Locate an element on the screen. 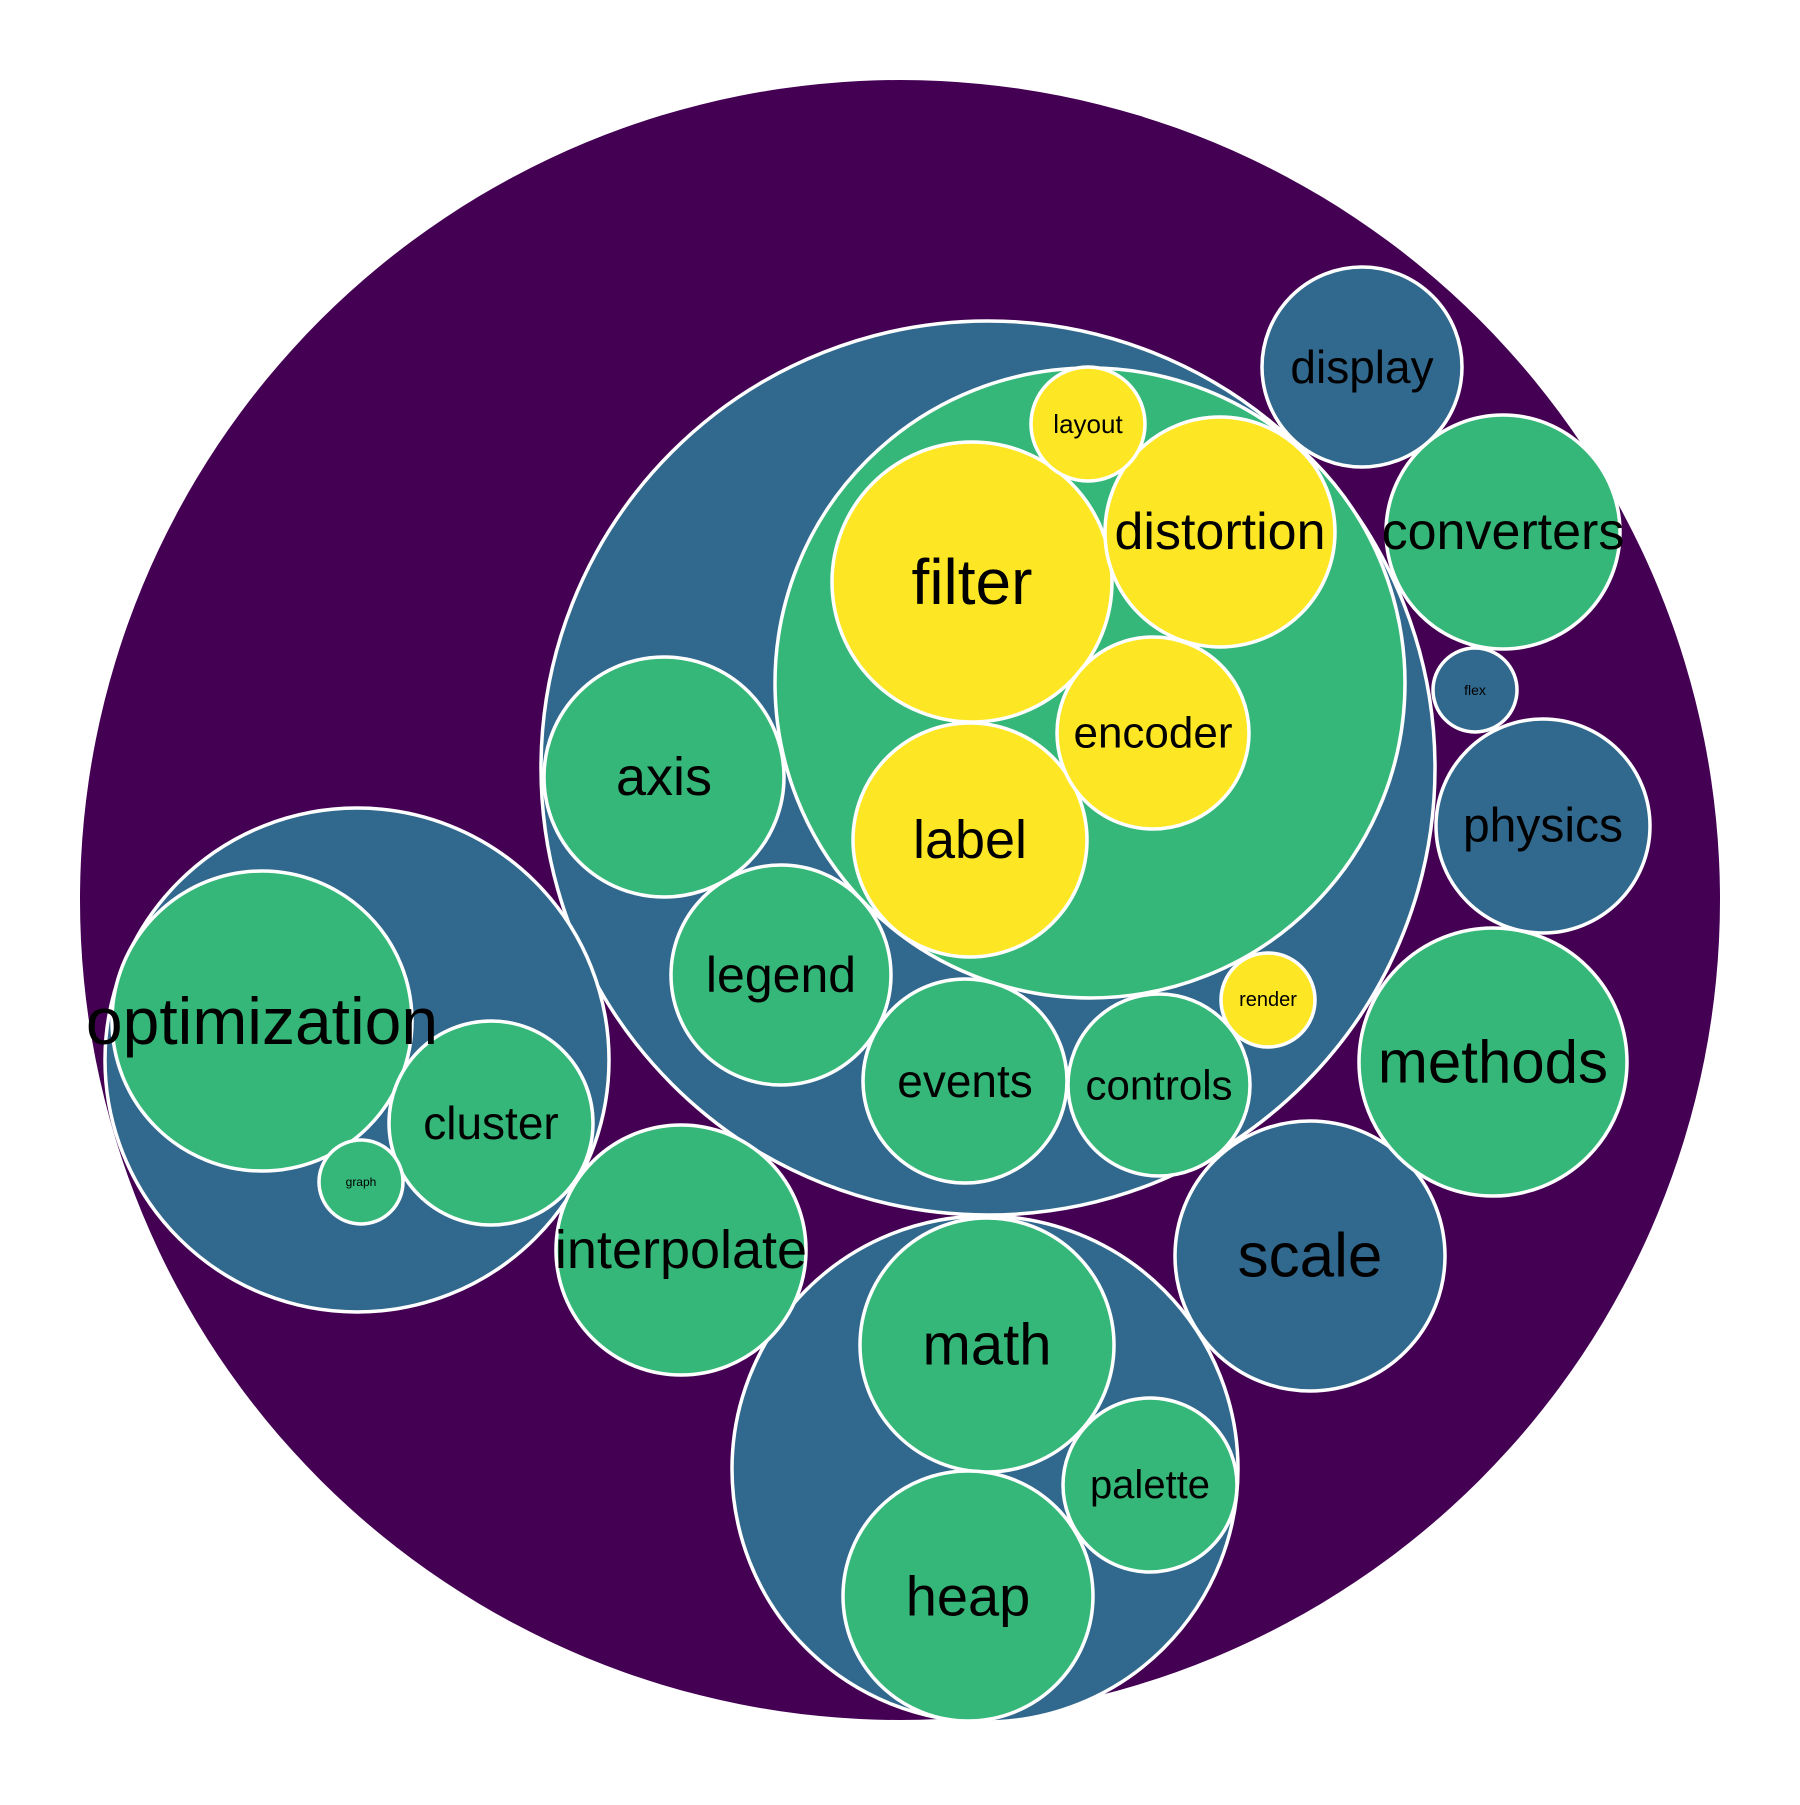 The height and width of the screenshot is (1805, 1800). label-converters: converters is located at coordinates (1503, 532).